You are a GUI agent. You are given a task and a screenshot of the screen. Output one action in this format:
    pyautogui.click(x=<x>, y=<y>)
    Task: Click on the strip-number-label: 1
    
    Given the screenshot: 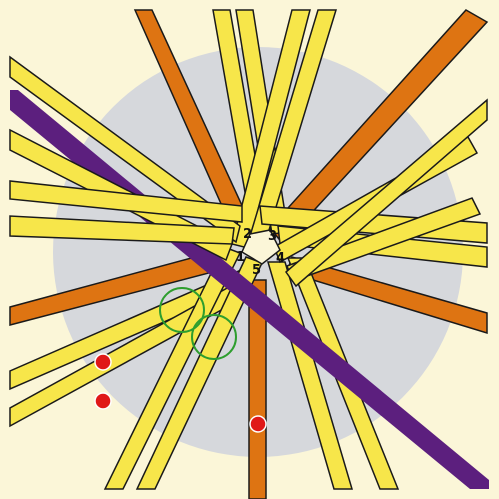 What is the action you would take?
    pyautogui.click(x=240, y=257)
    